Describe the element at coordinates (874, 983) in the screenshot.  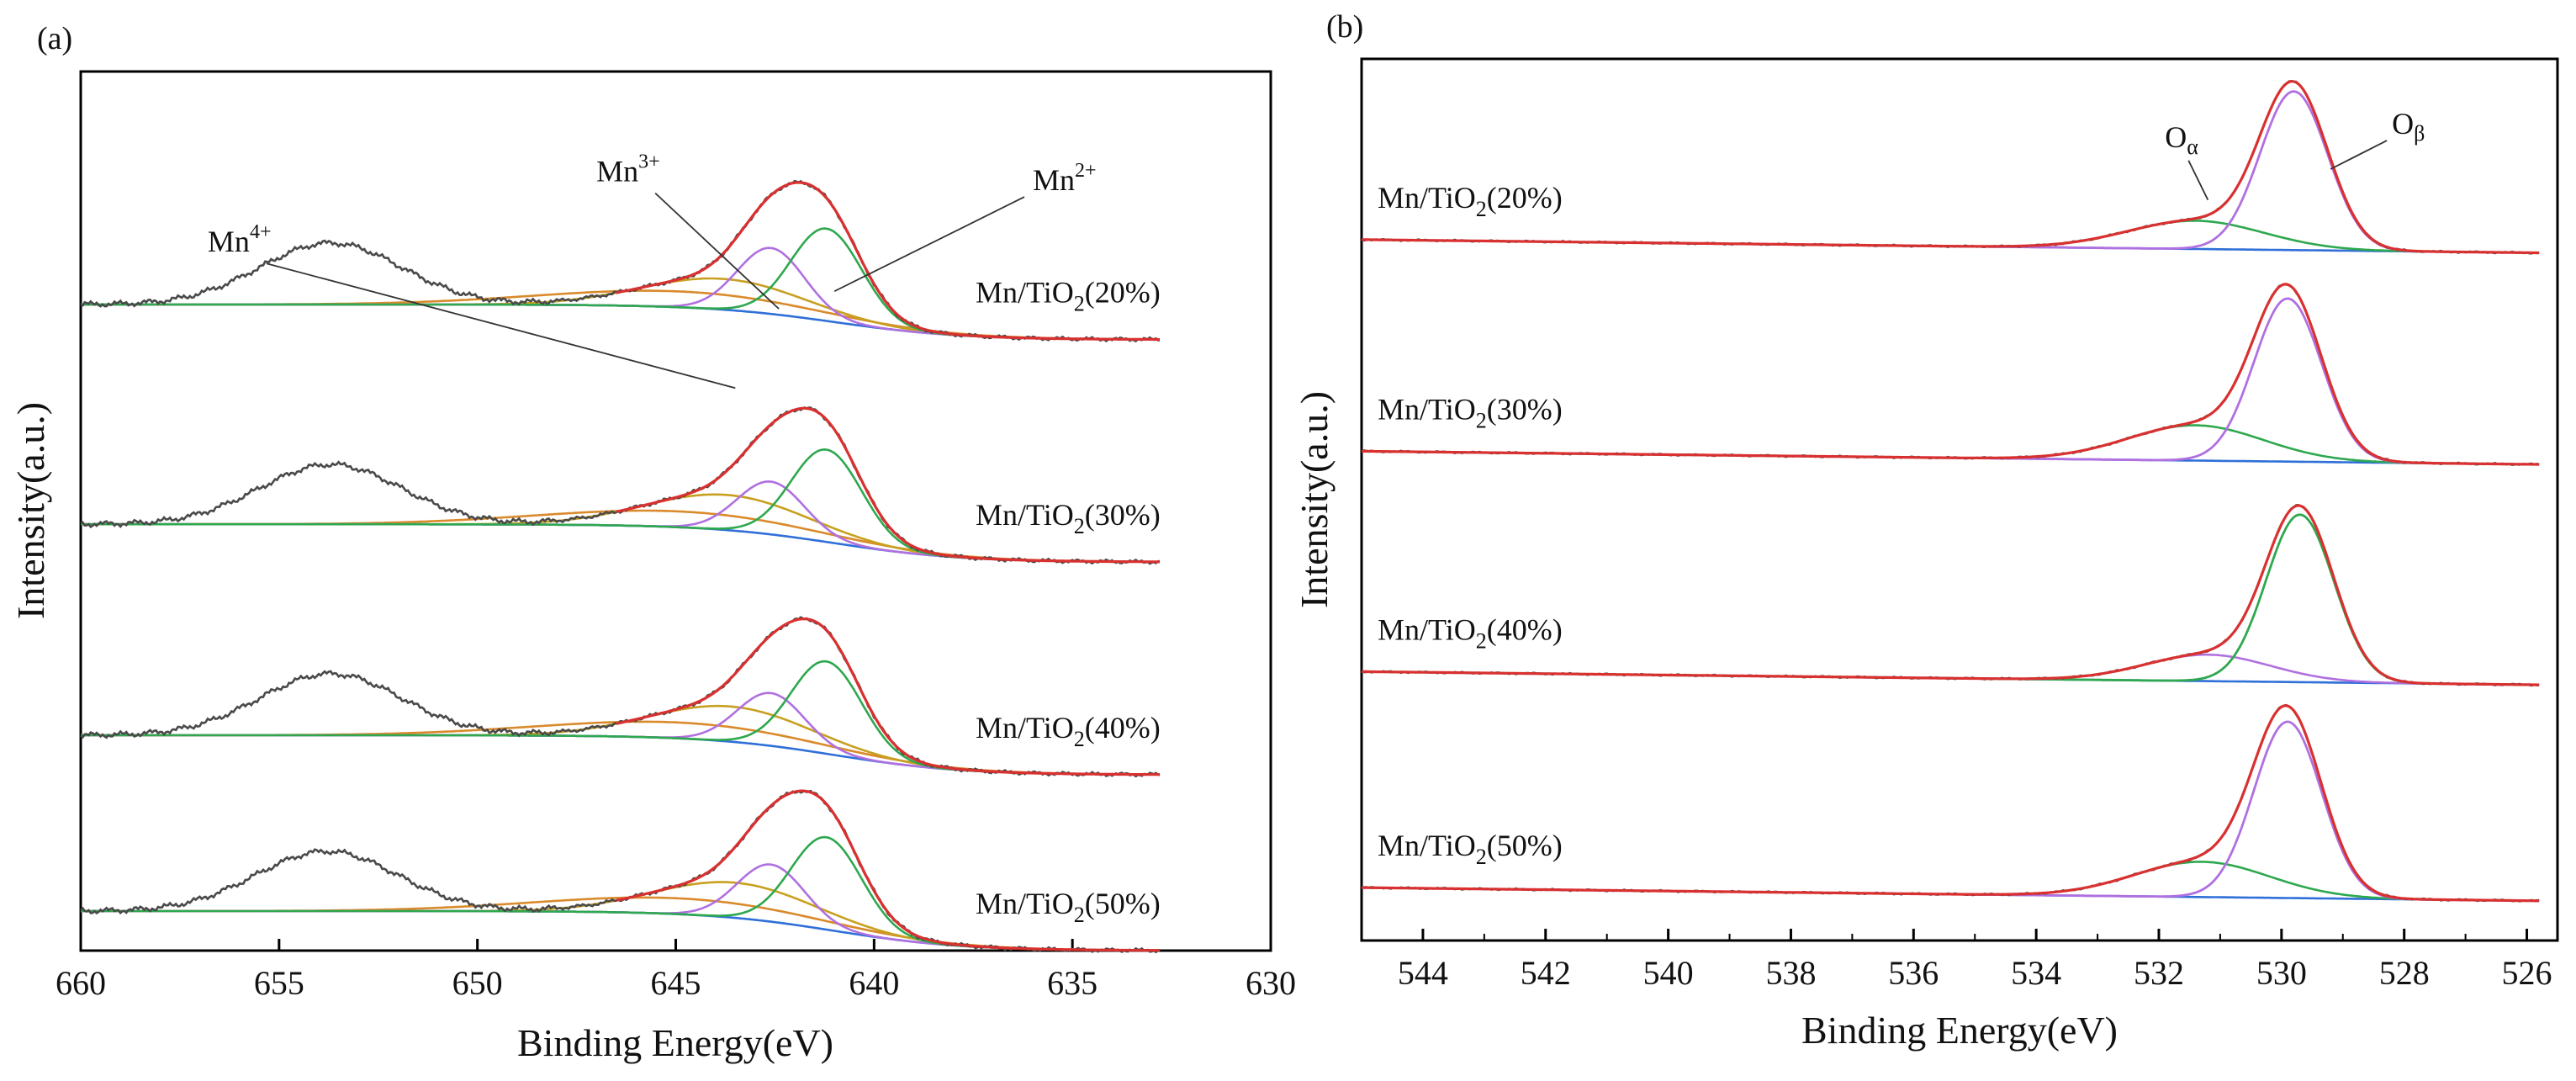
I see `panel-a-x-tick-label: 640` at that location.